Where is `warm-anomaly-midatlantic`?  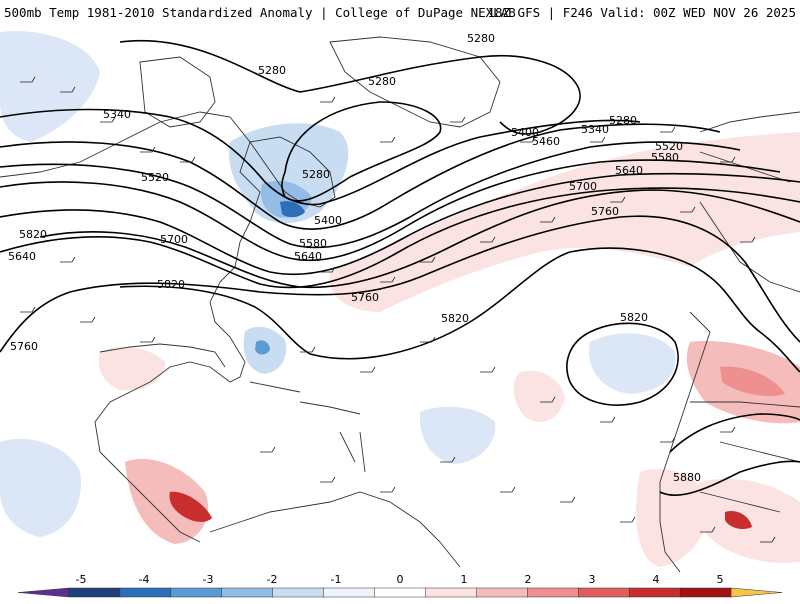
warm-anomaly-midatlantic is located at coordinates (539, 396).